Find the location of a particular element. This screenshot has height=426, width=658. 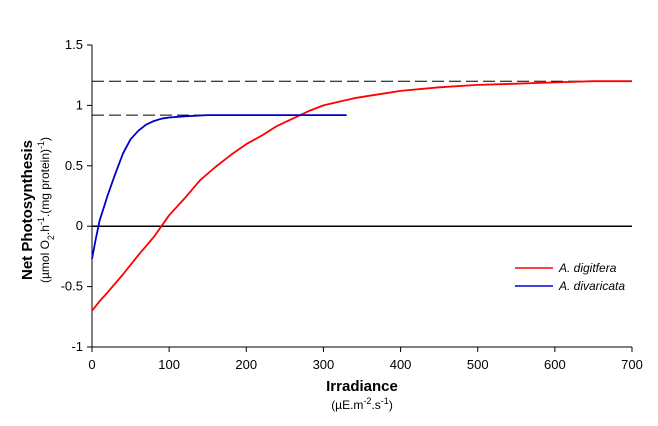

x-axis-units: (µE.m-2.s-1) is located at coordinates (362, 404).